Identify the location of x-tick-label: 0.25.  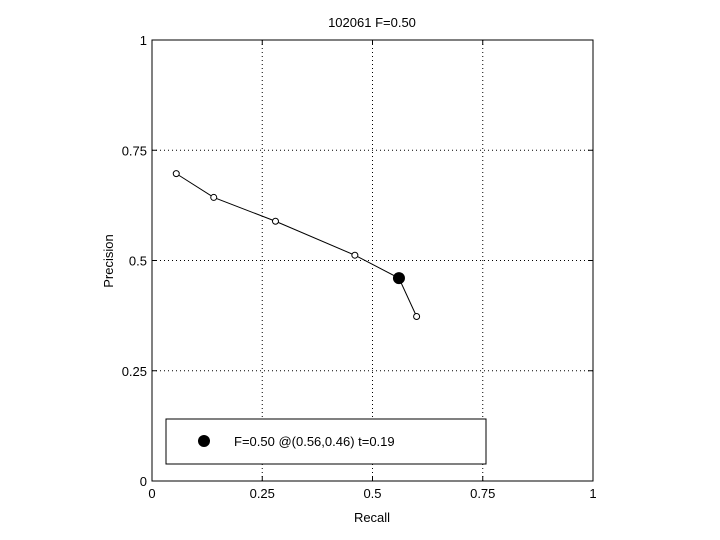
(262, 493).